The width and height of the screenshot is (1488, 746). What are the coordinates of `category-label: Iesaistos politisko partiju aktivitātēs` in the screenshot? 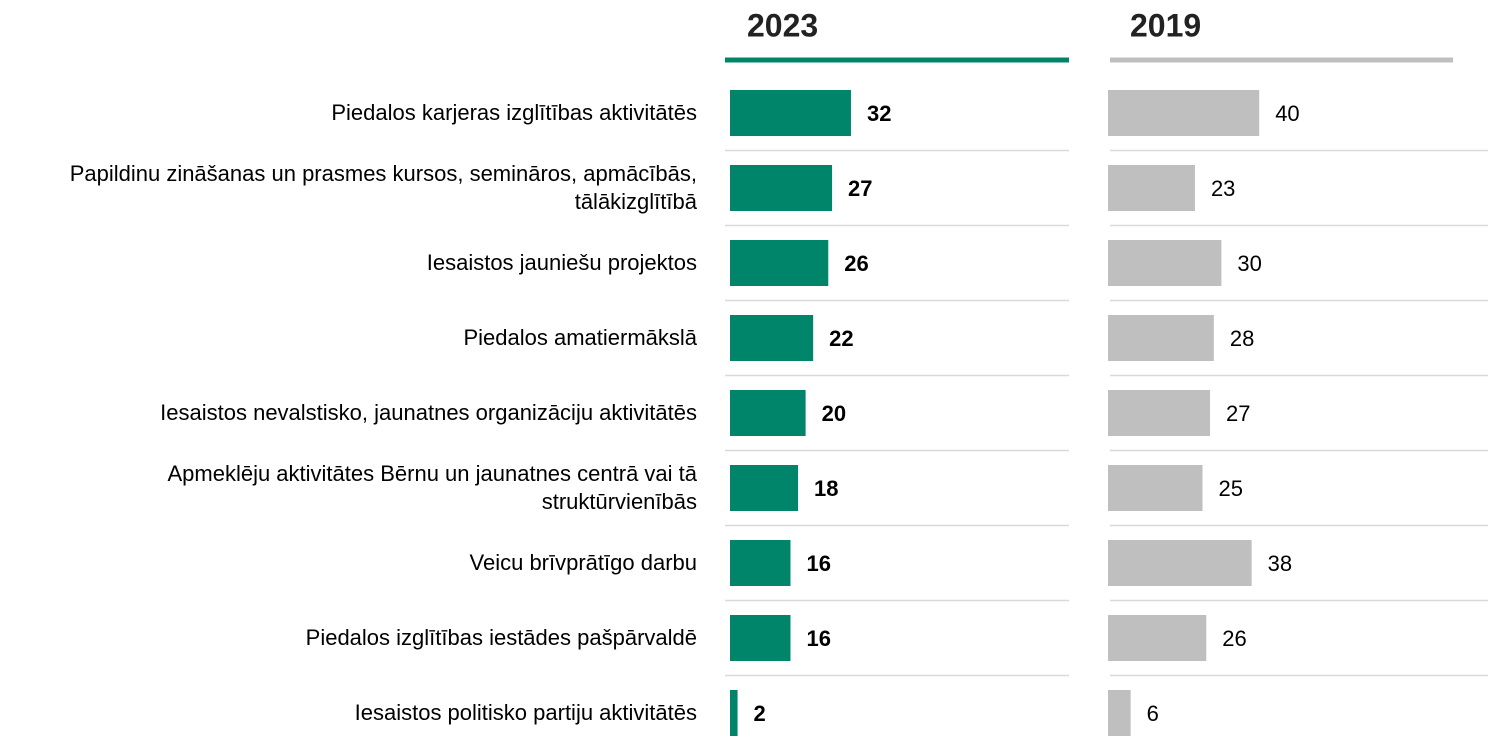 It's located at (525, 712).